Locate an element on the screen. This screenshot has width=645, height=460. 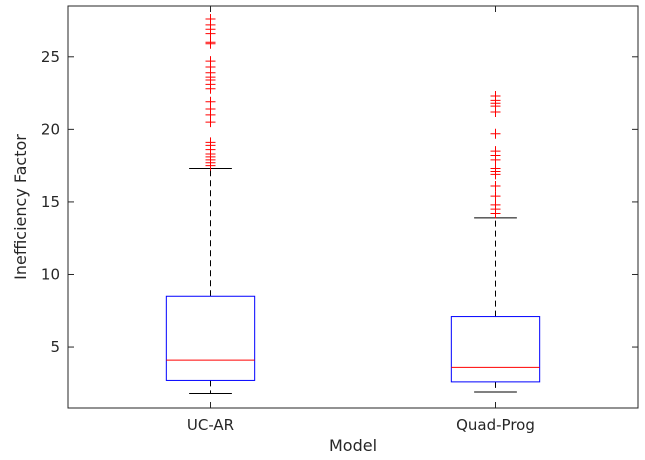
x-tick-label: UC-AR is located at coordinates (210, 425).